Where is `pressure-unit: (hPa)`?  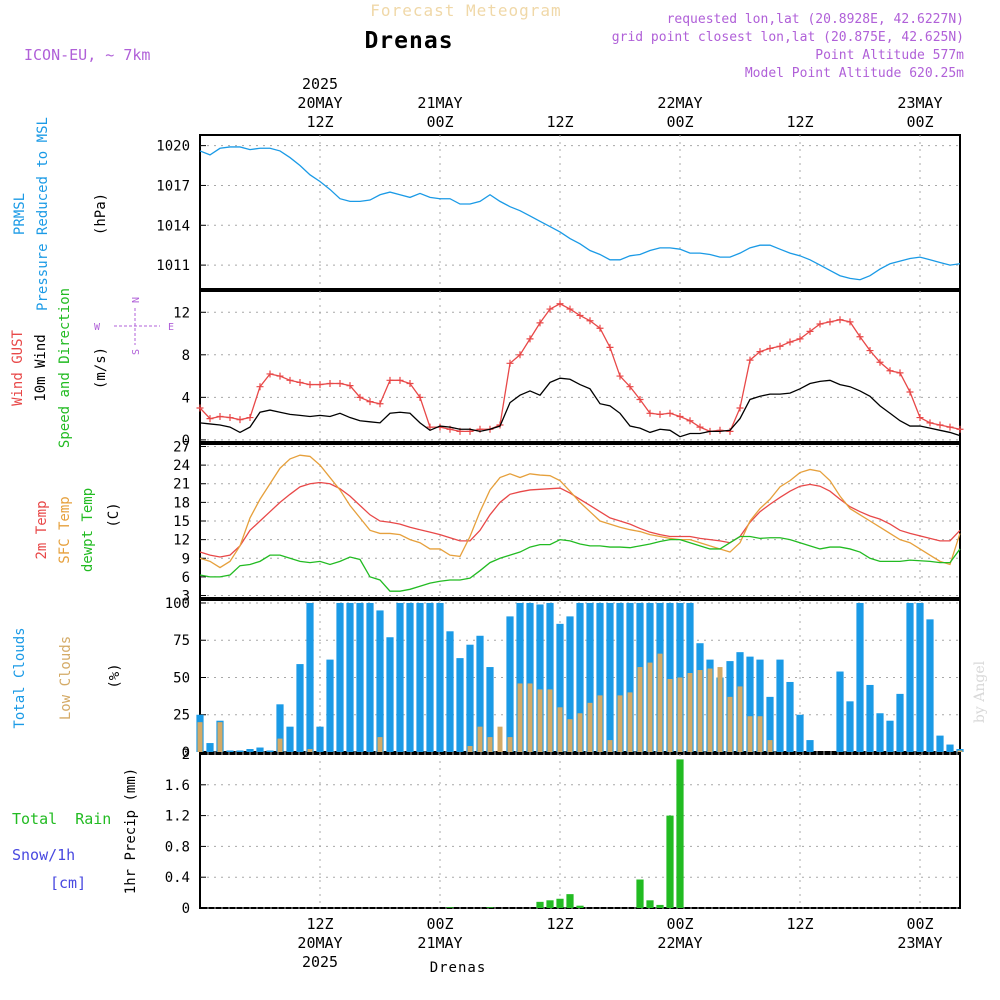
pressure-unit: (hPa) is located at coordinates (101, 214).